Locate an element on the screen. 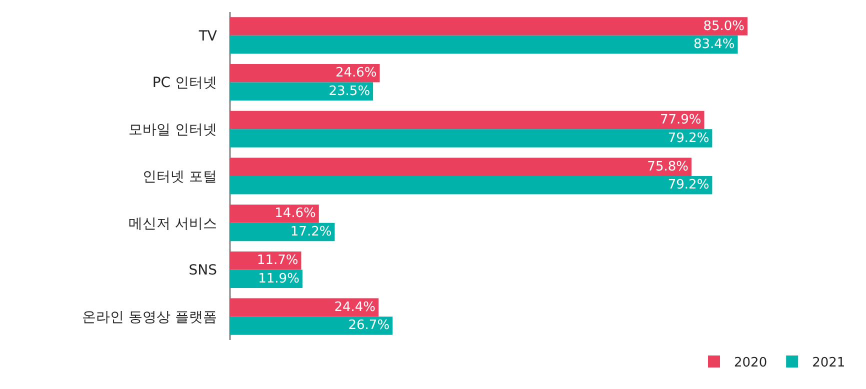 This screenshot has width=866, height=389. data-label: 85.0% is located at coordinates (723, 26).